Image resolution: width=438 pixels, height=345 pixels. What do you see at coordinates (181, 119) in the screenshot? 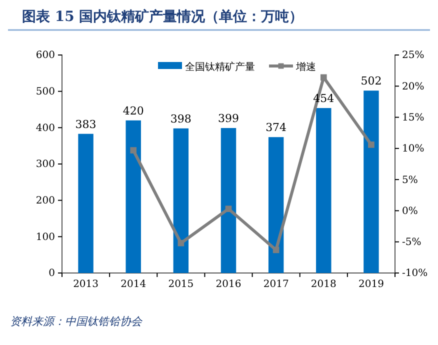
I see `data-label: 398` at bounding box center [181, 119].